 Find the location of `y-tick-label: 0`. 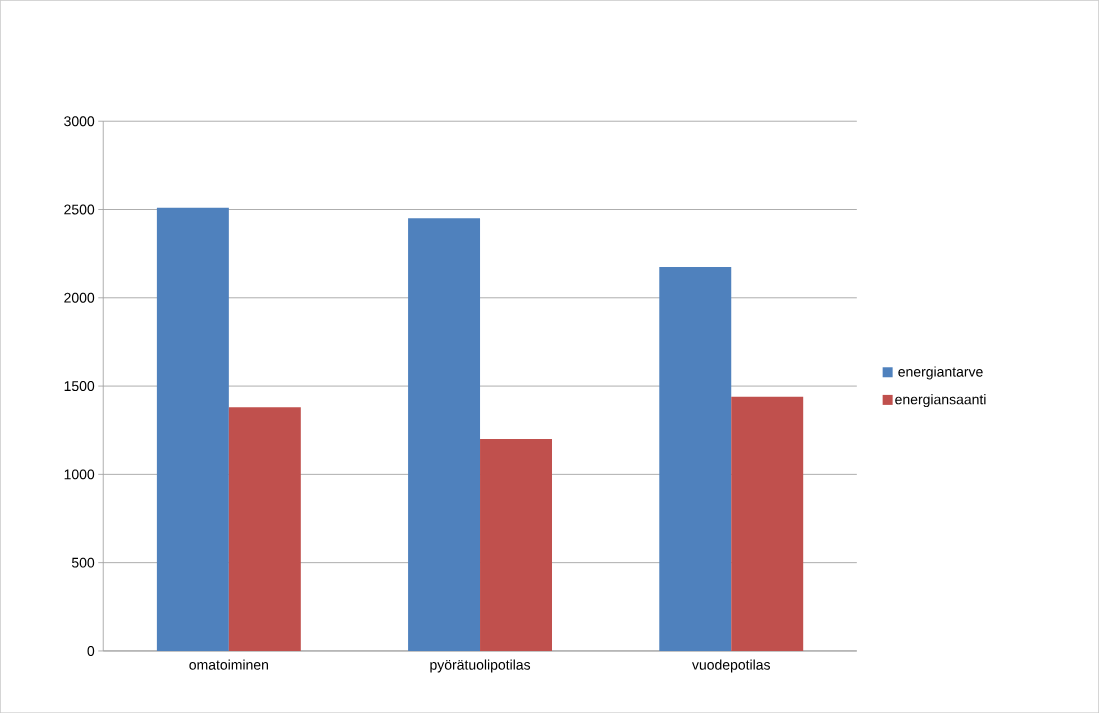

y-tick-label: 0 is located at coordinates (91, 650).